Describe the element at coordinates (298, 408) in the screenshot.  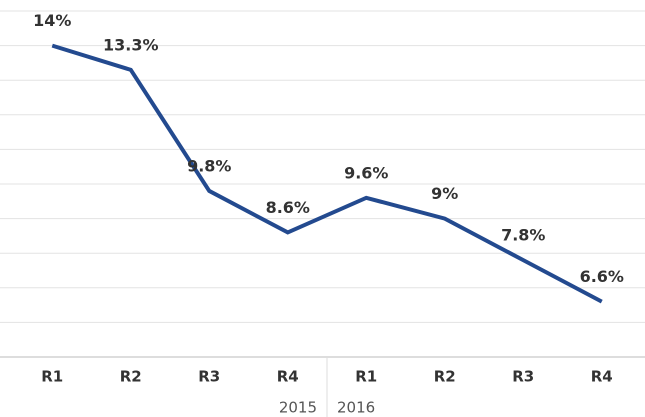
I see `group-label: 2015` at that location.